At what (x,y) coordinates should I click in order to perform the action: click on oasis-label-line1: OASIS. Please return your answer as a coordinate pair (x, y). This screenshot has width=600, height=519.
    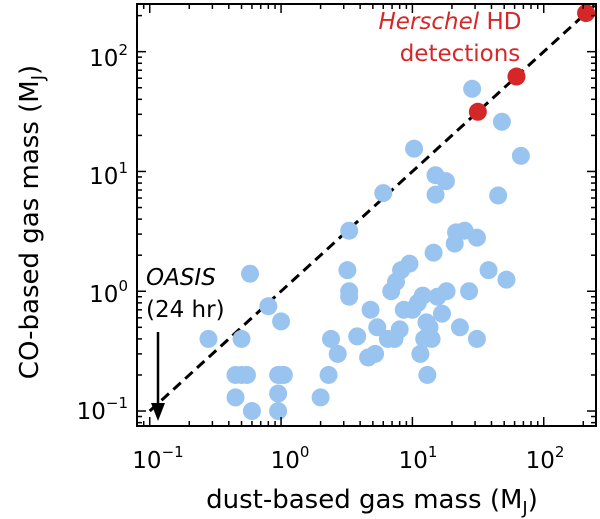
    Looking at the image, I should click on (181, 278).